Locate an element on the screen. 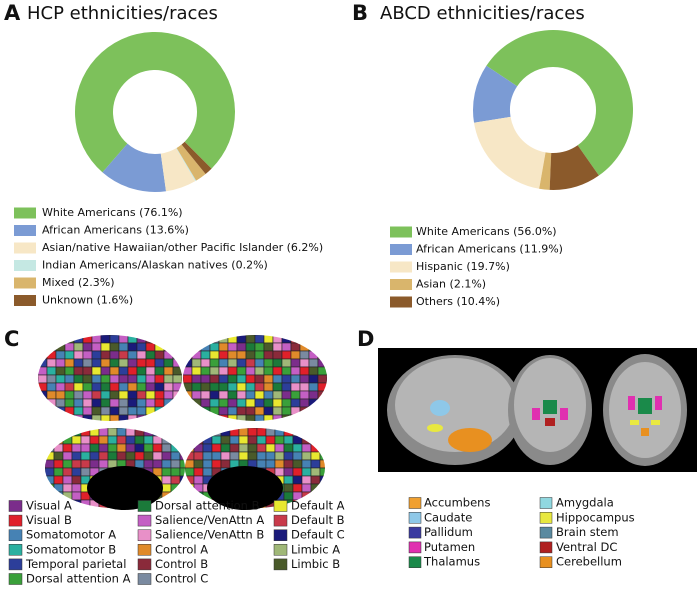  legend-label: Salience/VenAttn B is located at coordinates (209, 535).